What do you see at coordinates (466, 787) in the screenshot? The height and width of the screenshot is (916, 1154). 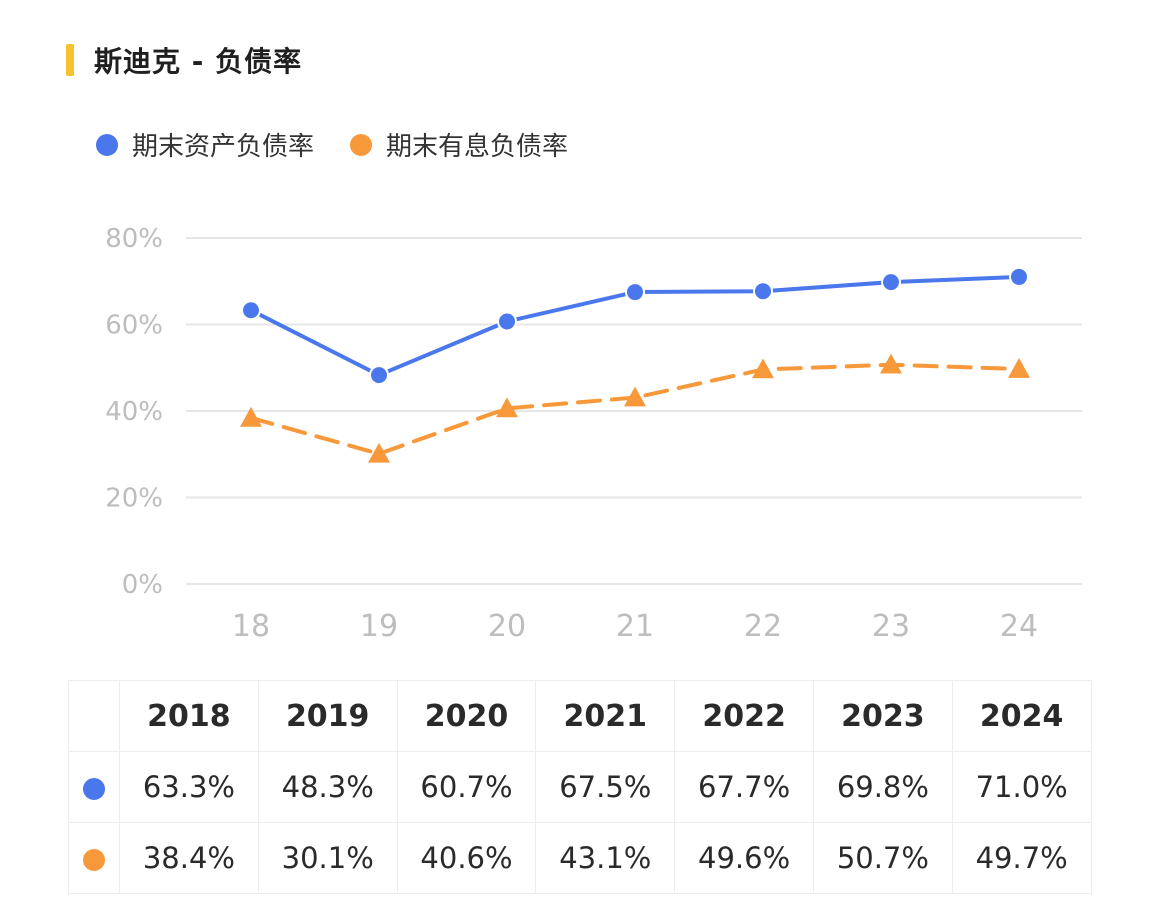 I see `table-cell: 60.7%` at bounding box center [466, 787].